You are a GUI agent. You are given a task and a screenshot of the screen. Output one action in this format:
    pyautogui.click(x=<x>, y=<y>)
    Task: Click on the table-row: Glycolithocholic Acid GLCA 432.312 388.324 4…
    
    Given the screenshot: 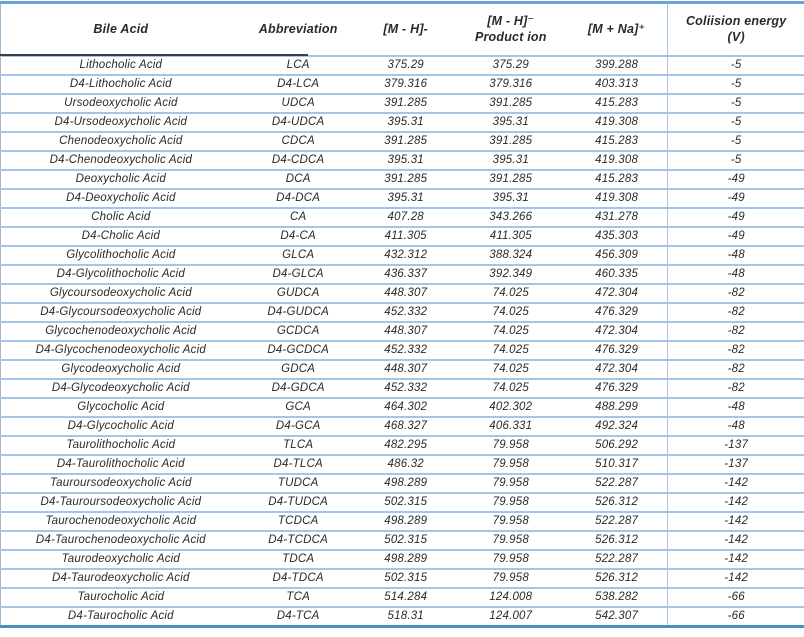 What is the action you would take?
    pyautogui.click(x=402, y=256)
    